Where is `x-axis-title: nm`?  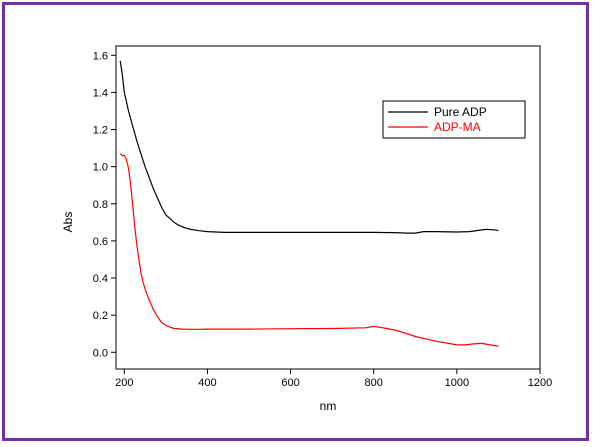 x-axis-title: nm is located at coordinates (328, 406).